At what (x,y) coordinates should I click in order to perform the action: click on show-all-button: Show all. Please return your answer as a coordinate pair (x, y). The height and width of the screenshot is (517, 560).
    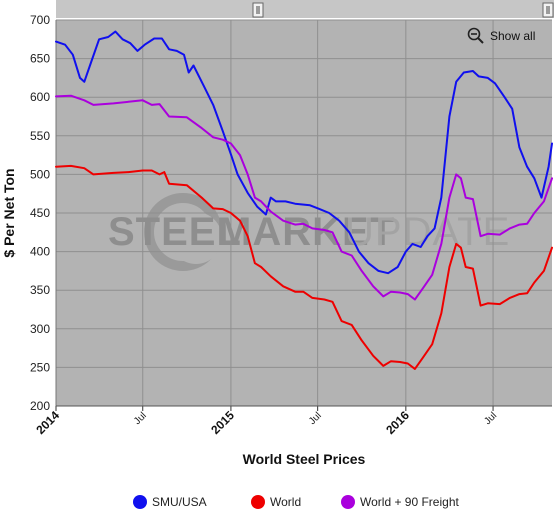
    Looking at the image, I should click on (501, 35).